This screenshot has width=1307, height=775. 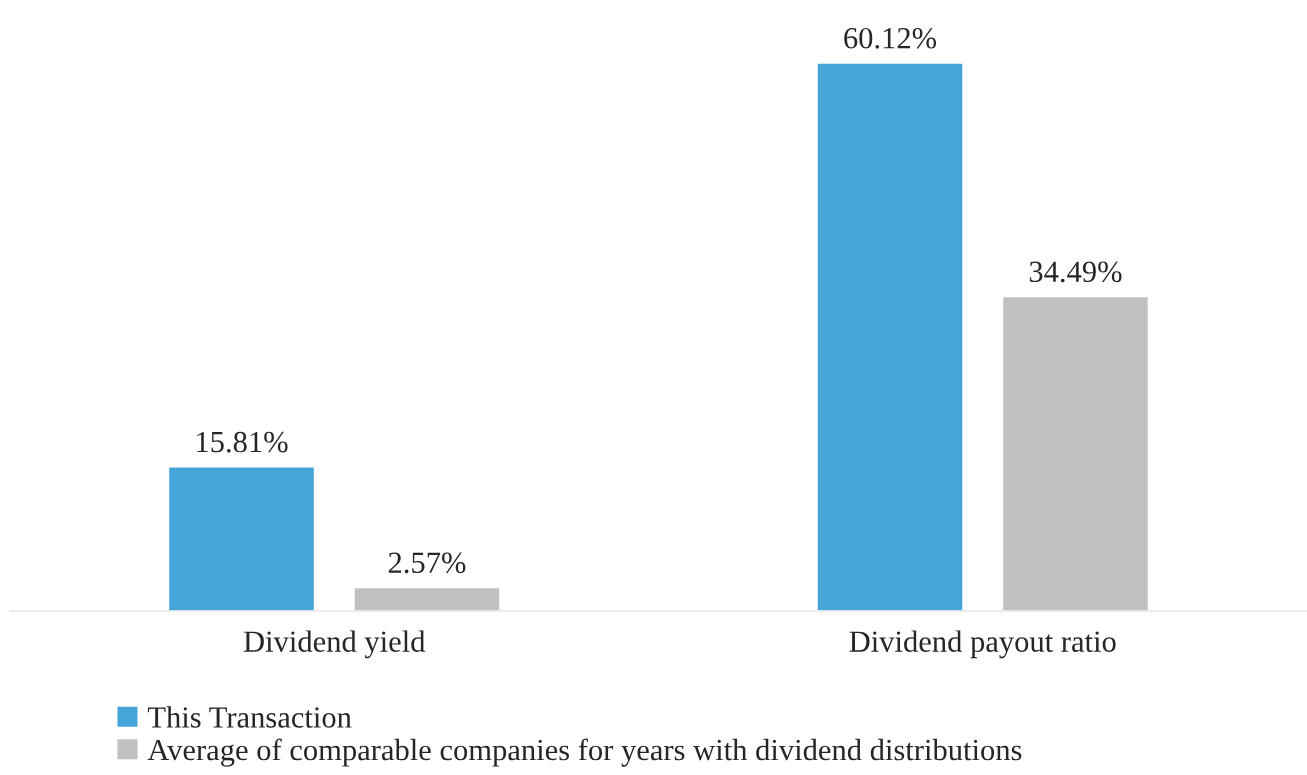 What do you see at coordinates (584, 752) in the screenshot?
I see `legend-label: Average of comparable companies for years with dividend distributions` at bounding box center [584, 752].